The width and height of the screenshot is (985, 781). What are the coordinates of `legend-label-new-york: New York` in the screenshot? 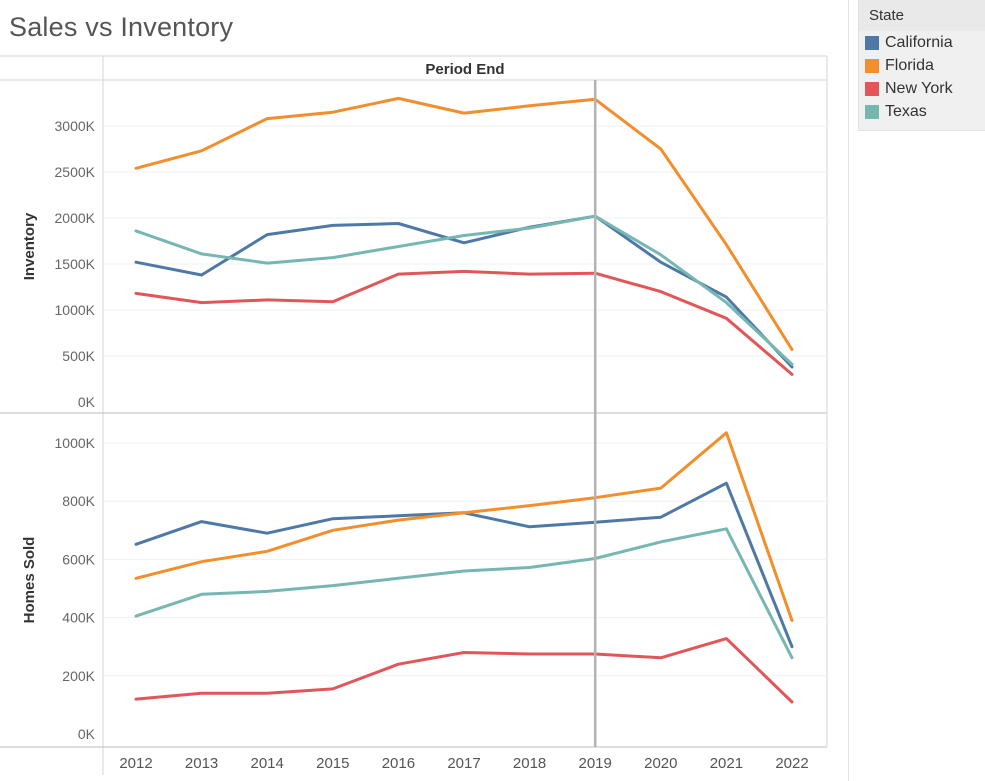 It's located at (919, 88).